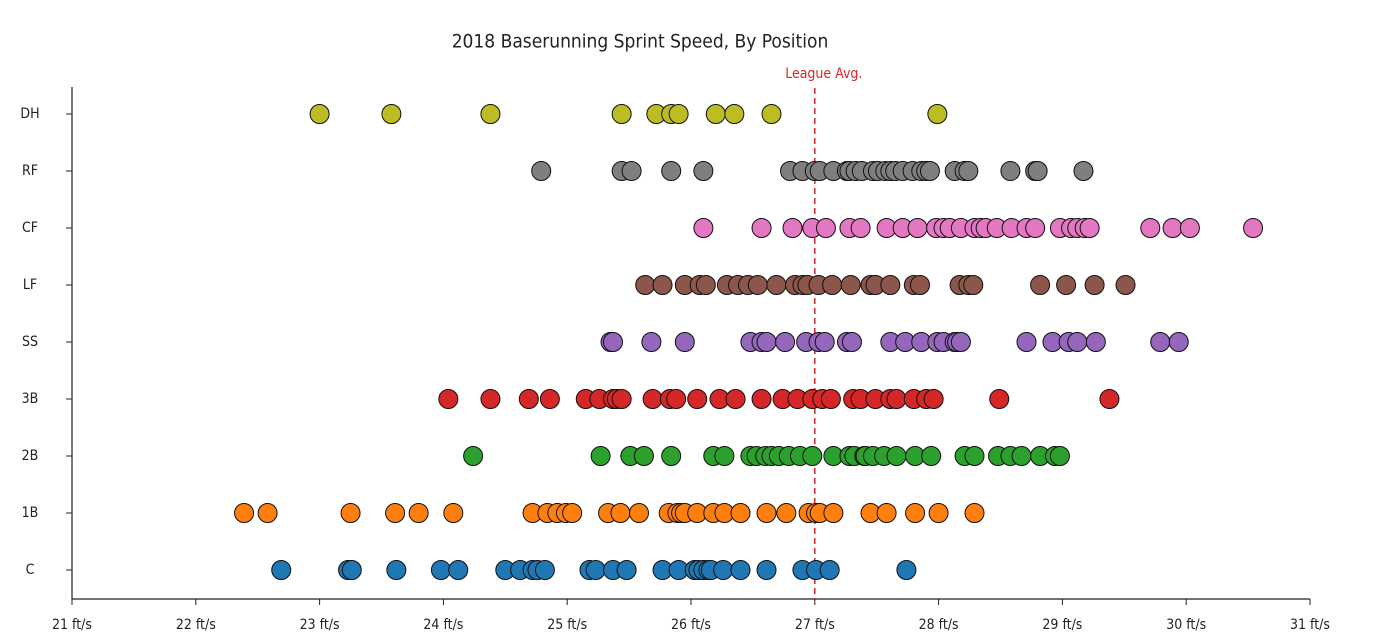 This screenshot has height=642, width=1382. What do you see at coordinates (30, 456) in the screenshot?
I see `y-tick-label: 2B` at bounding box center [30, 456].